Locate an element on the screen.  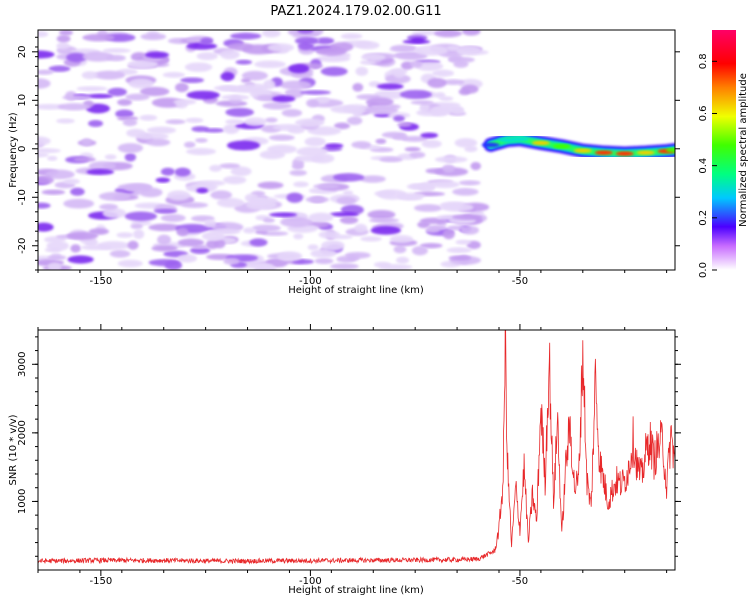
x-tick-label: -50 is located at coordinates (520, 581).